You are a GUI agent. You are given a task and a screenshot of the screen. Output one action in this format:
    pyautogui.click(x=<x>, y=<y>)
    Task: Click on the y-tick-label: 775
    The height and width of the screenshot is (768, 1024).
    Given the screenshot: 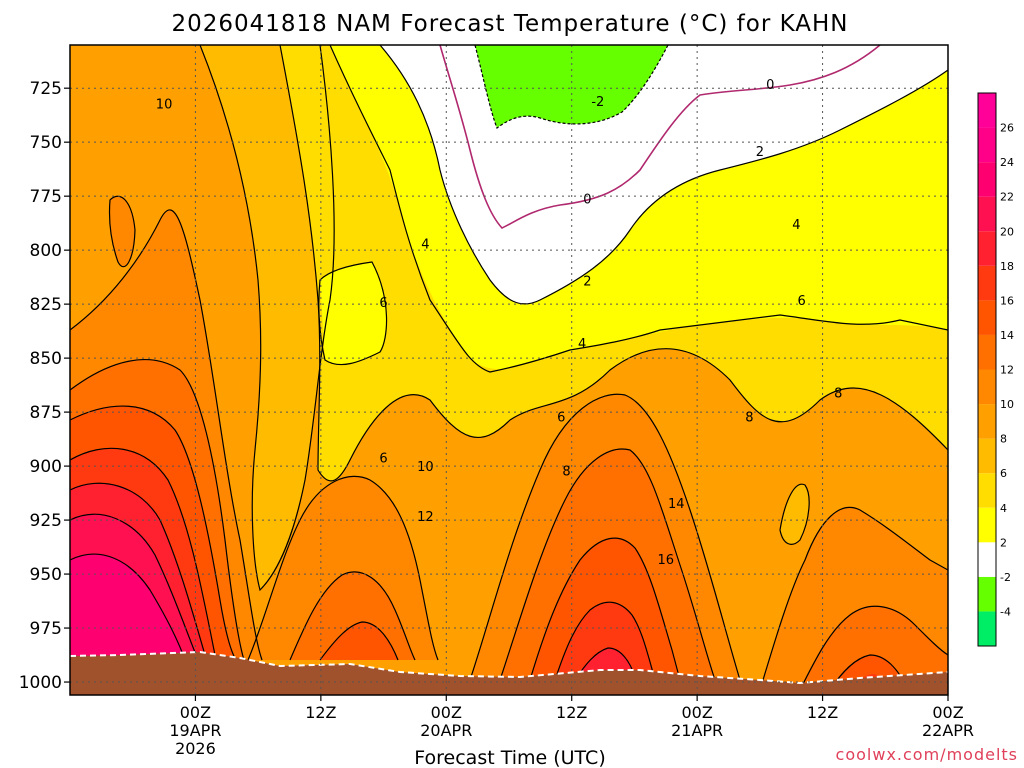 What is the action you would take?
    pyautogui.click(x=46, y=197)
    